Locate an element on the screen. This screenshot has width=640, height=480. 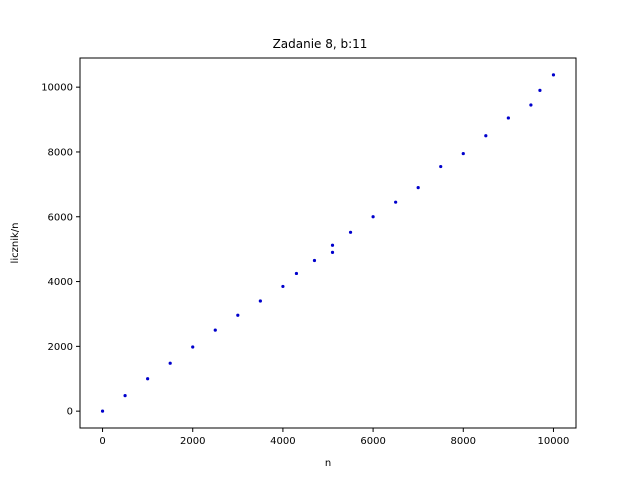
y-axis: 0 2000 4000 6000 8000 10000 is located at coordinates (60, 250).